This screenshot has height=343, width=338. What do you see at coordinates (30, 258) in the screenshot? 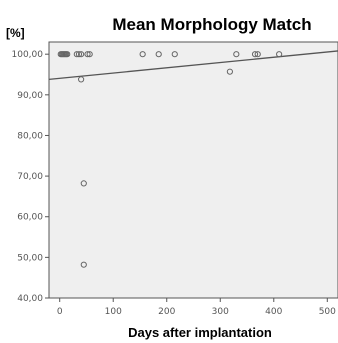
I see `y-tick-label: 50,00` at bounding box center [30, 258].